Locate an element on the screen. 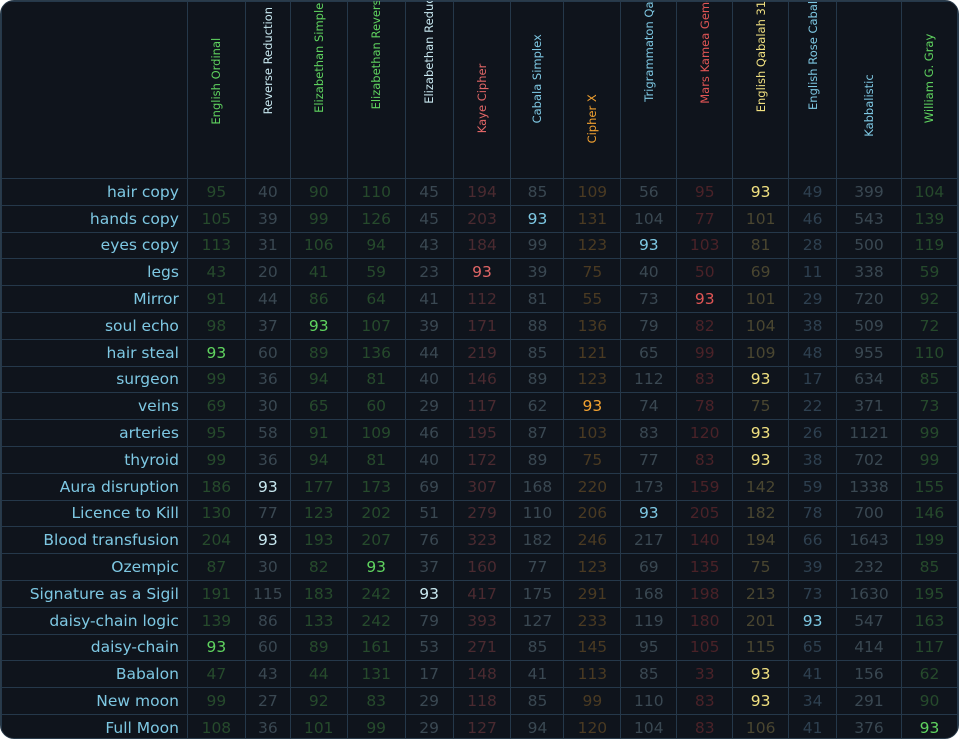  value-cell: 148 is located at coordinates (482, 674).